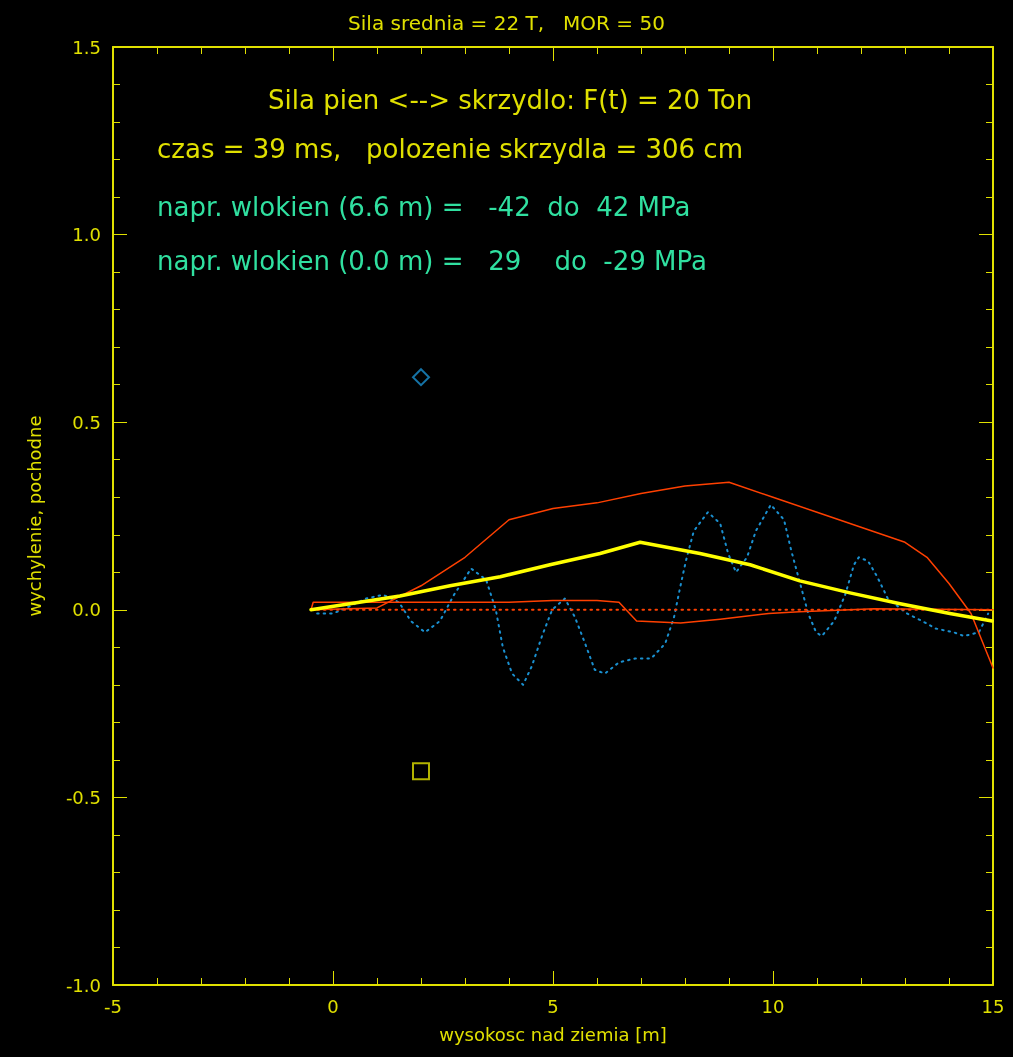 This screenshot has height=1057, width=1013. I want to click on annotation: czas = 39 ms, polozenie skrzydla = 306 cm, so click(450, 149).